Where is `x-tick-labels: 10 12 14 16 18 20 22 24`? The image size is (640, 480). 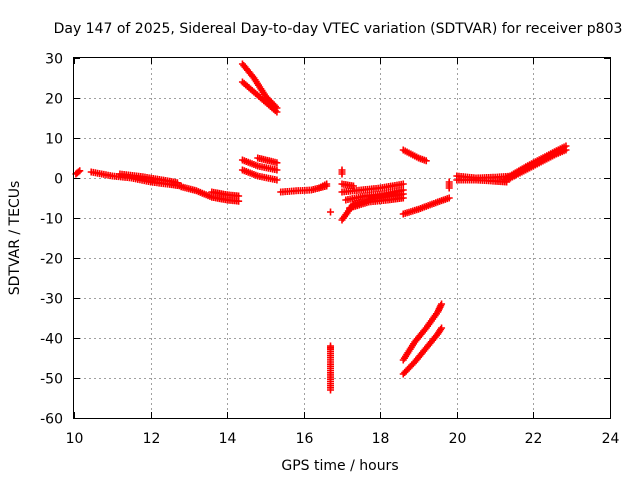 x-tick-labels: 10 12 14 16 18 20 22 24 is located at coordinates (343, 439).